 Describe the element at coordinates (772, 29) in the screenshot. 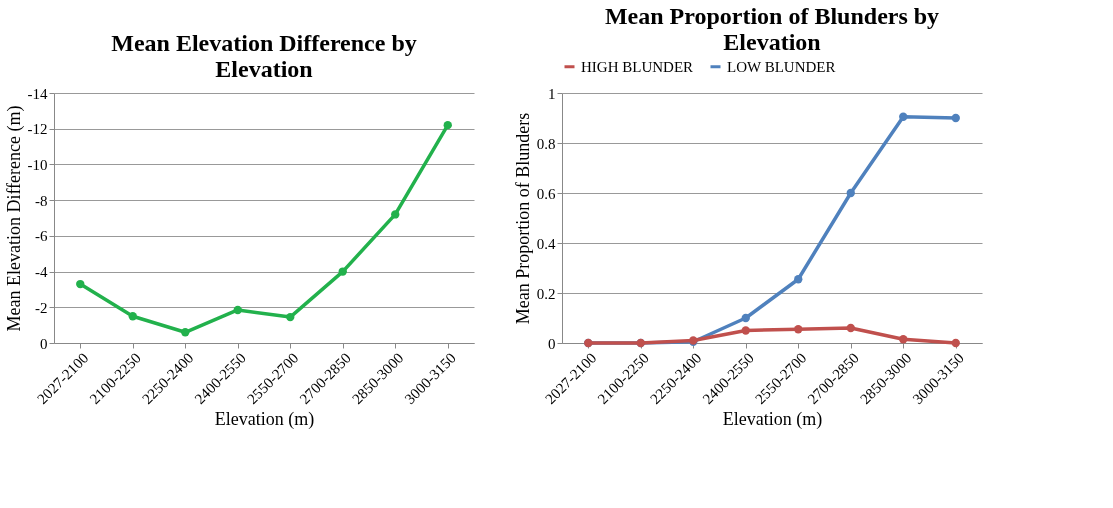

I see `chart-title: Mean Proportion of Blunders by Elevation` at that location.